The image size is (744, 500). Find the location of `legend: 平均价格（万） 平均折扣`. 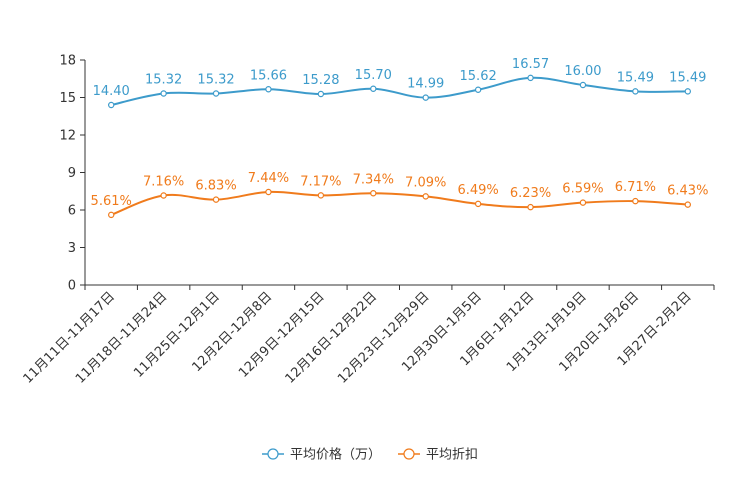

legend: 平均价格（万） 平均折扣 is located at coordinates (370, 455).